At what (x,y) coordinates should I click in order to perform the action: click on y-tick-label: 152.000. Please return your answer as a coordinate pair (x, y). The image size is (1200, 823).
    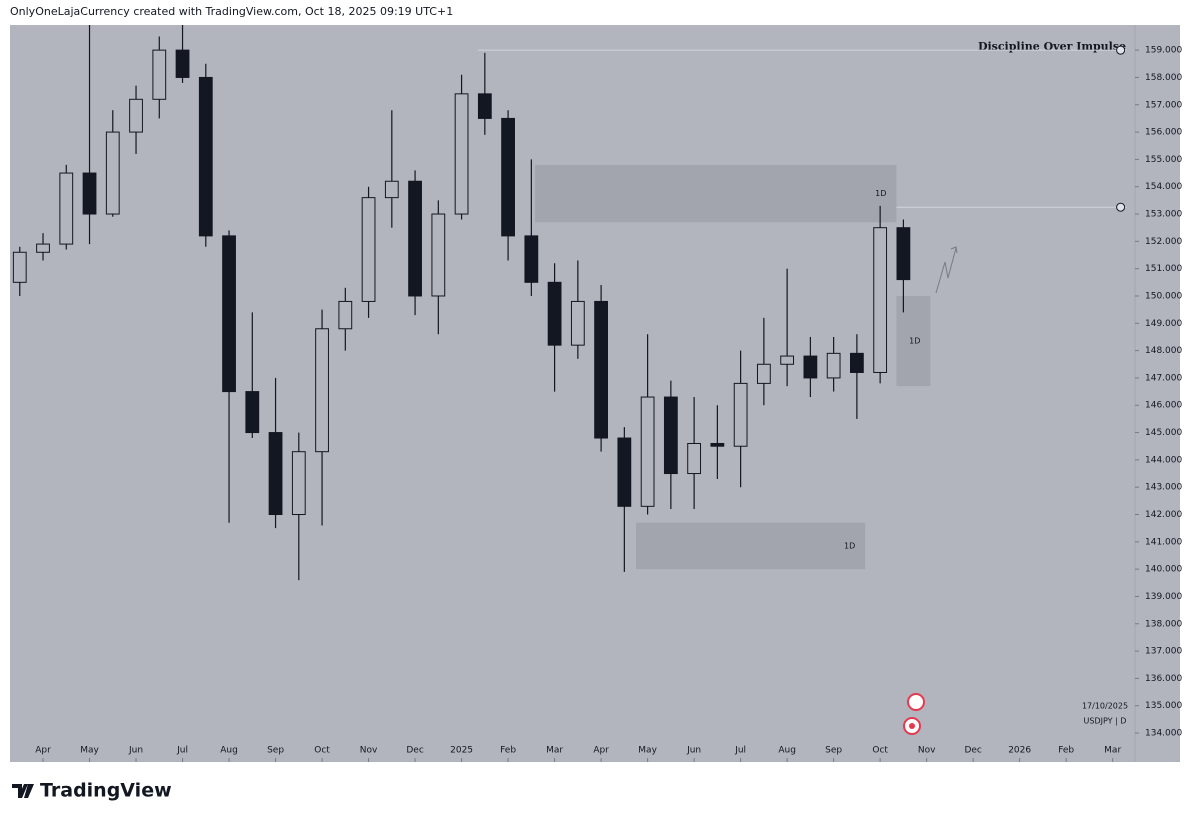
    Looking at the image, I should click on (1163, 242).